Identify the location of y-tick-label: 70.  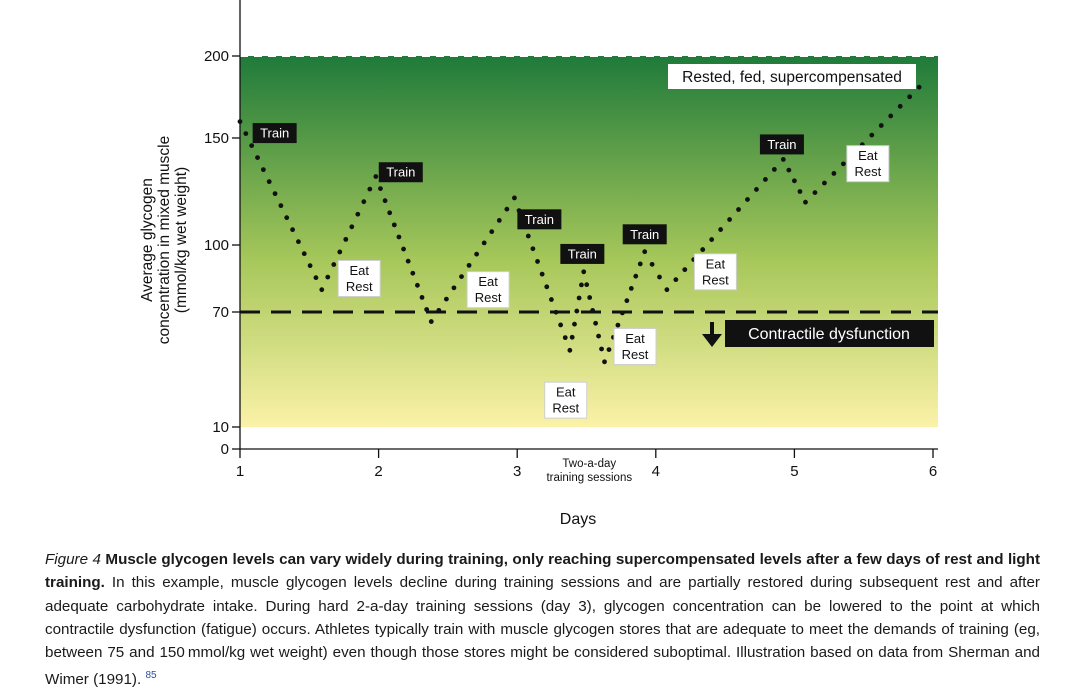
(220, 312).